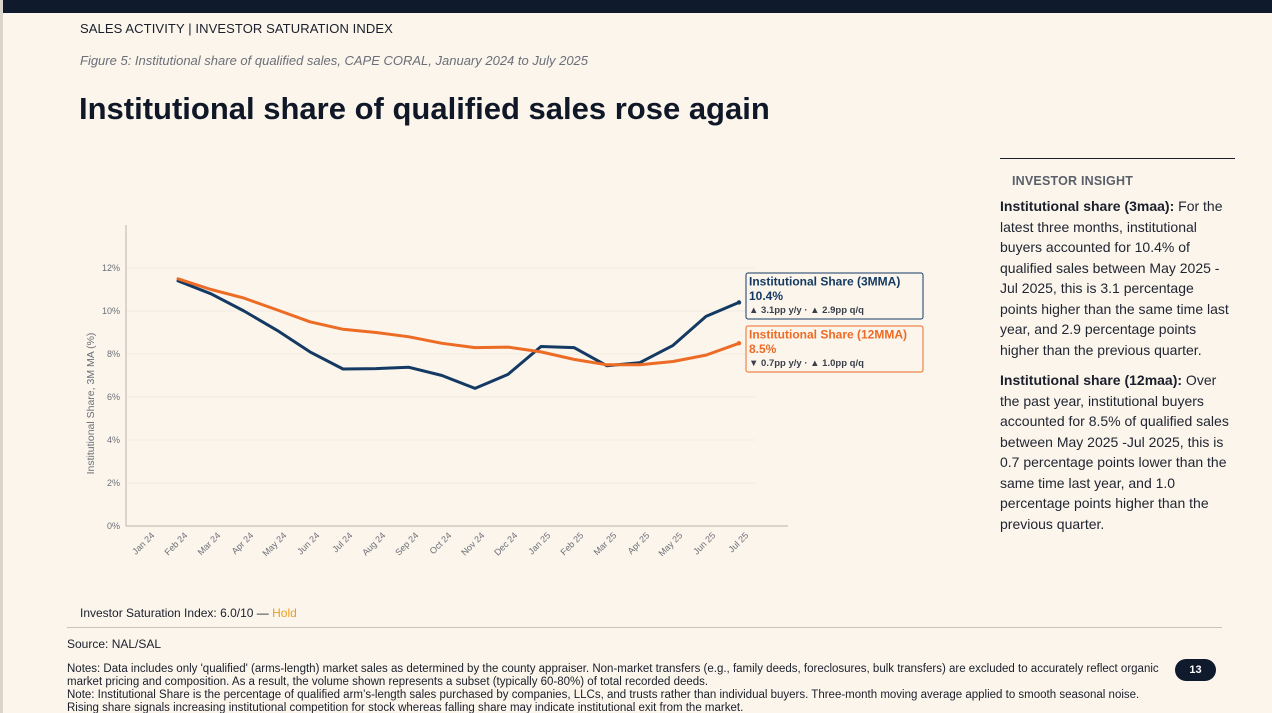 This screenshot has height=713, width=1272. Describe the element at coordinates (111, 268) in the screenshot. I see `y-tick-label: 12%` at that location.